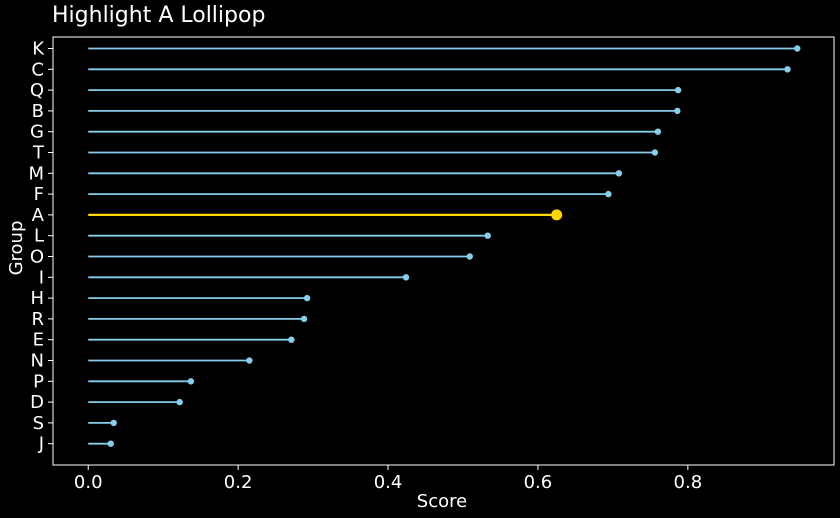 This screenshot has width=840, height=518. Describe the element at coordinates (38, 49) in the screenshot. I see `y-tick-label-K: K` at that location.